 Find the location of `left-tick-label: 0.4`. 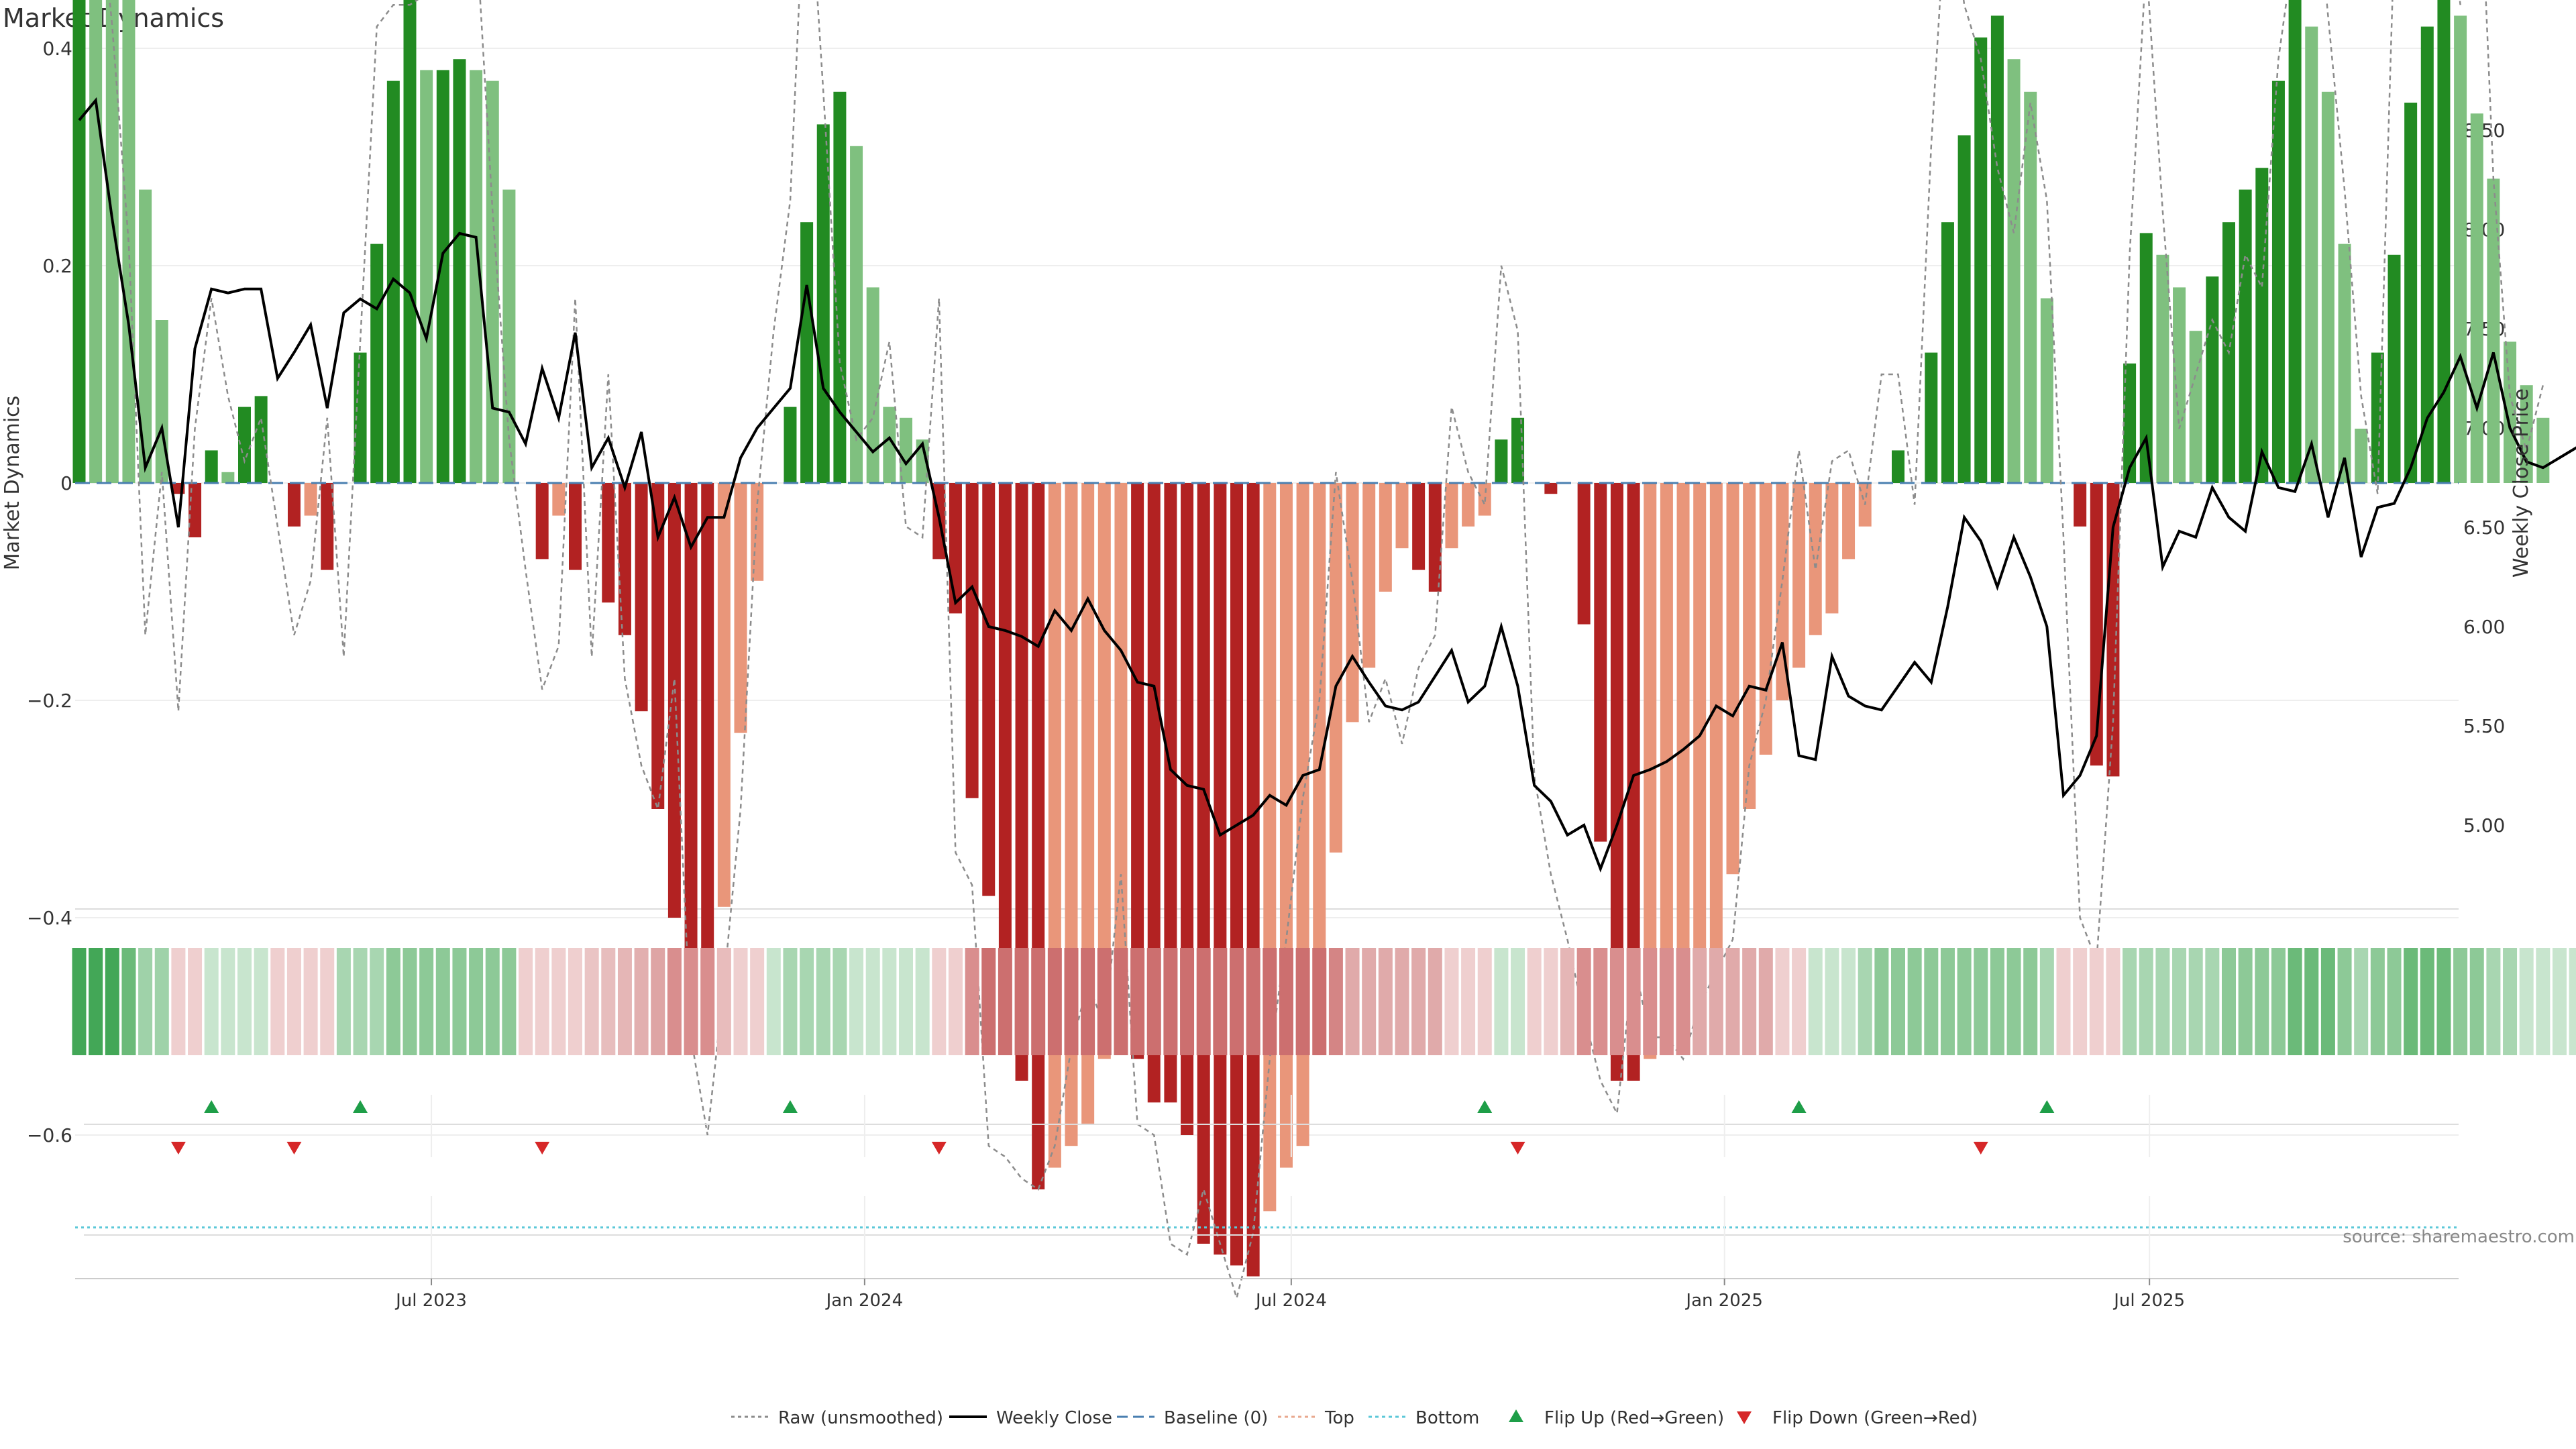

left-tick-label: 0.4 is located at coordinates (57, 49).